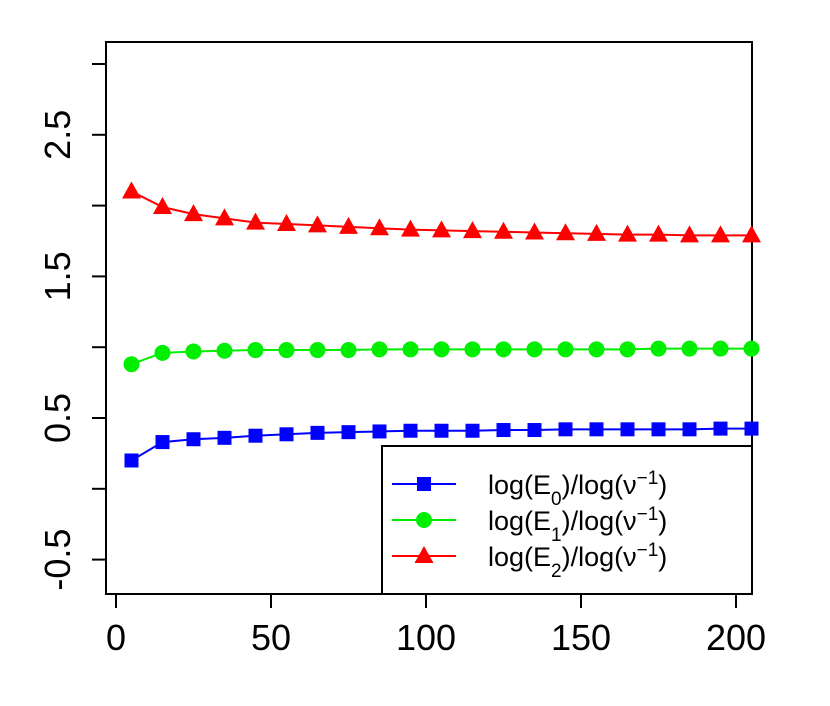  What do you see at coordinates (581, 637) in the screenshot?
I see `x-tick-label: 150` at bounding box center [581, 637].